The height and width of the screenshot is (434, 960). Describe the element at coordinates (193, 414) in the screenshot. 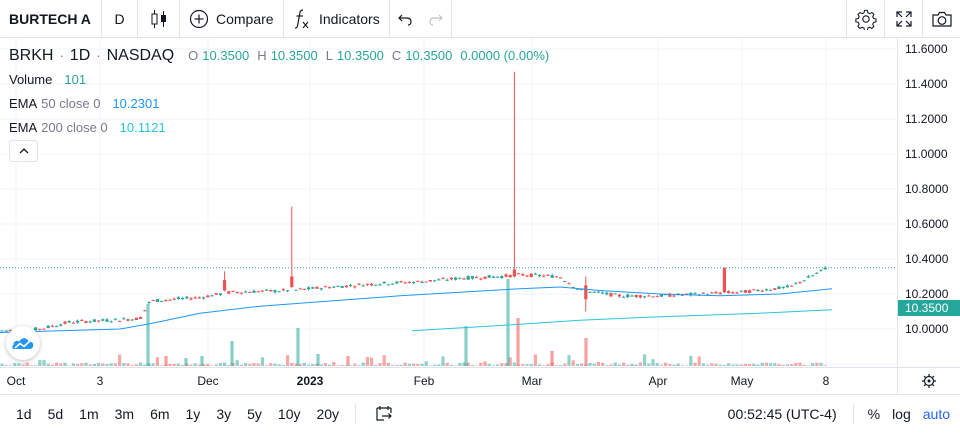

I see `range-button-1y: 1y` at that location.